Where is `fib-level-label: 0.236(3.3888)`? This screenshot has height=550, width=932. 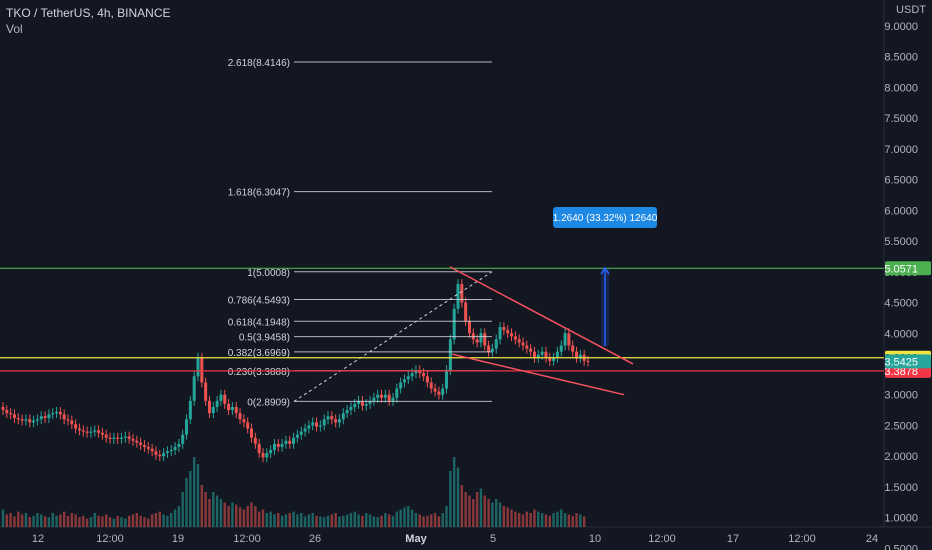 fib-level-label: 0.236(3.3888) is located at coordinates (259, 372).